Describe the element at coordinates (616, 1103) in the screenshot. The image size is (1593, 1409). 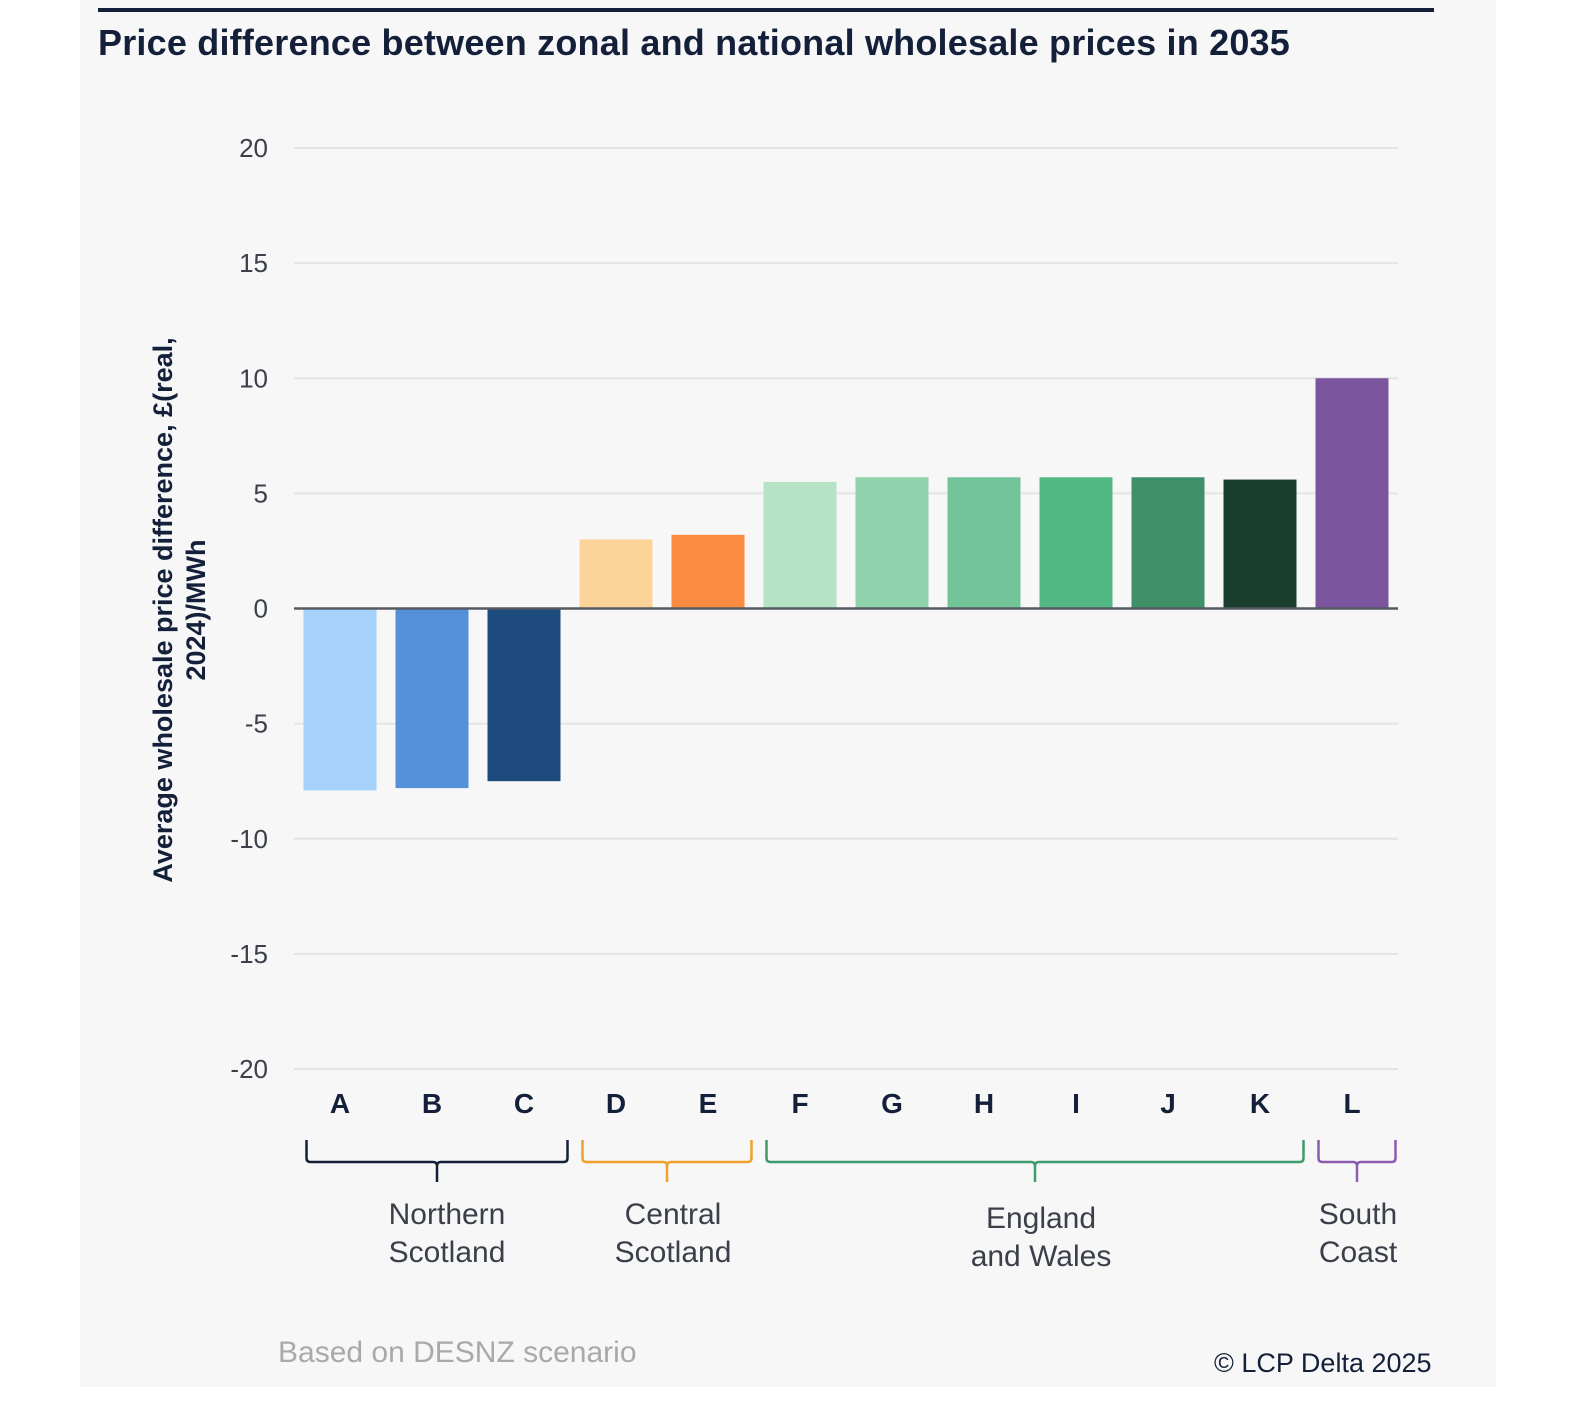
I see `x-tick-label-d: D` at that location.